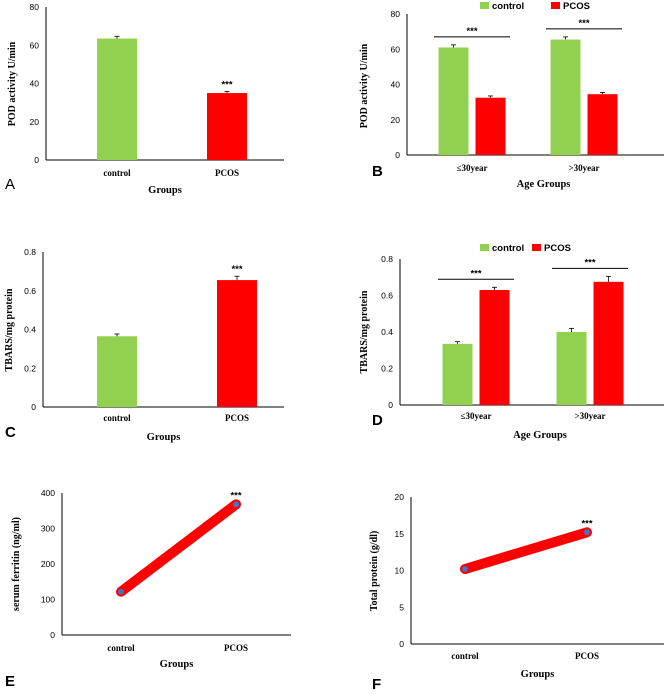 Image resolution: width=669 pixels, height=694 pixels. What do you see at coordinates (48, 529) in the screenshot?
I see `y-tick-label: 300` at bounding box center [48, 529].